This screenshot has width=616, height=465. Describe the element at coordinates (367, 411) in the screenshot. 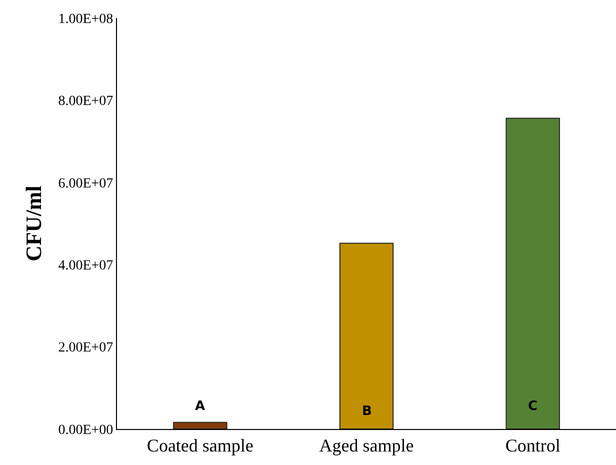

I see `annotation: B` at that location.